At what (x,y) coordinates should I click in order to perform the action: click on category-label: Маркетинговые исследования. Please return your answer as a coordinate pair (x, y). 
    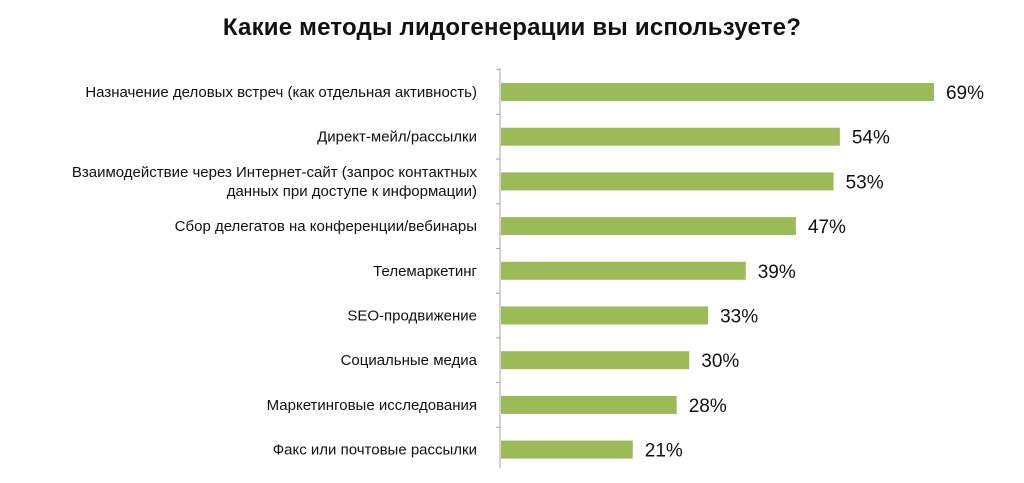
    Looking at the image, I should click on (372, 405).